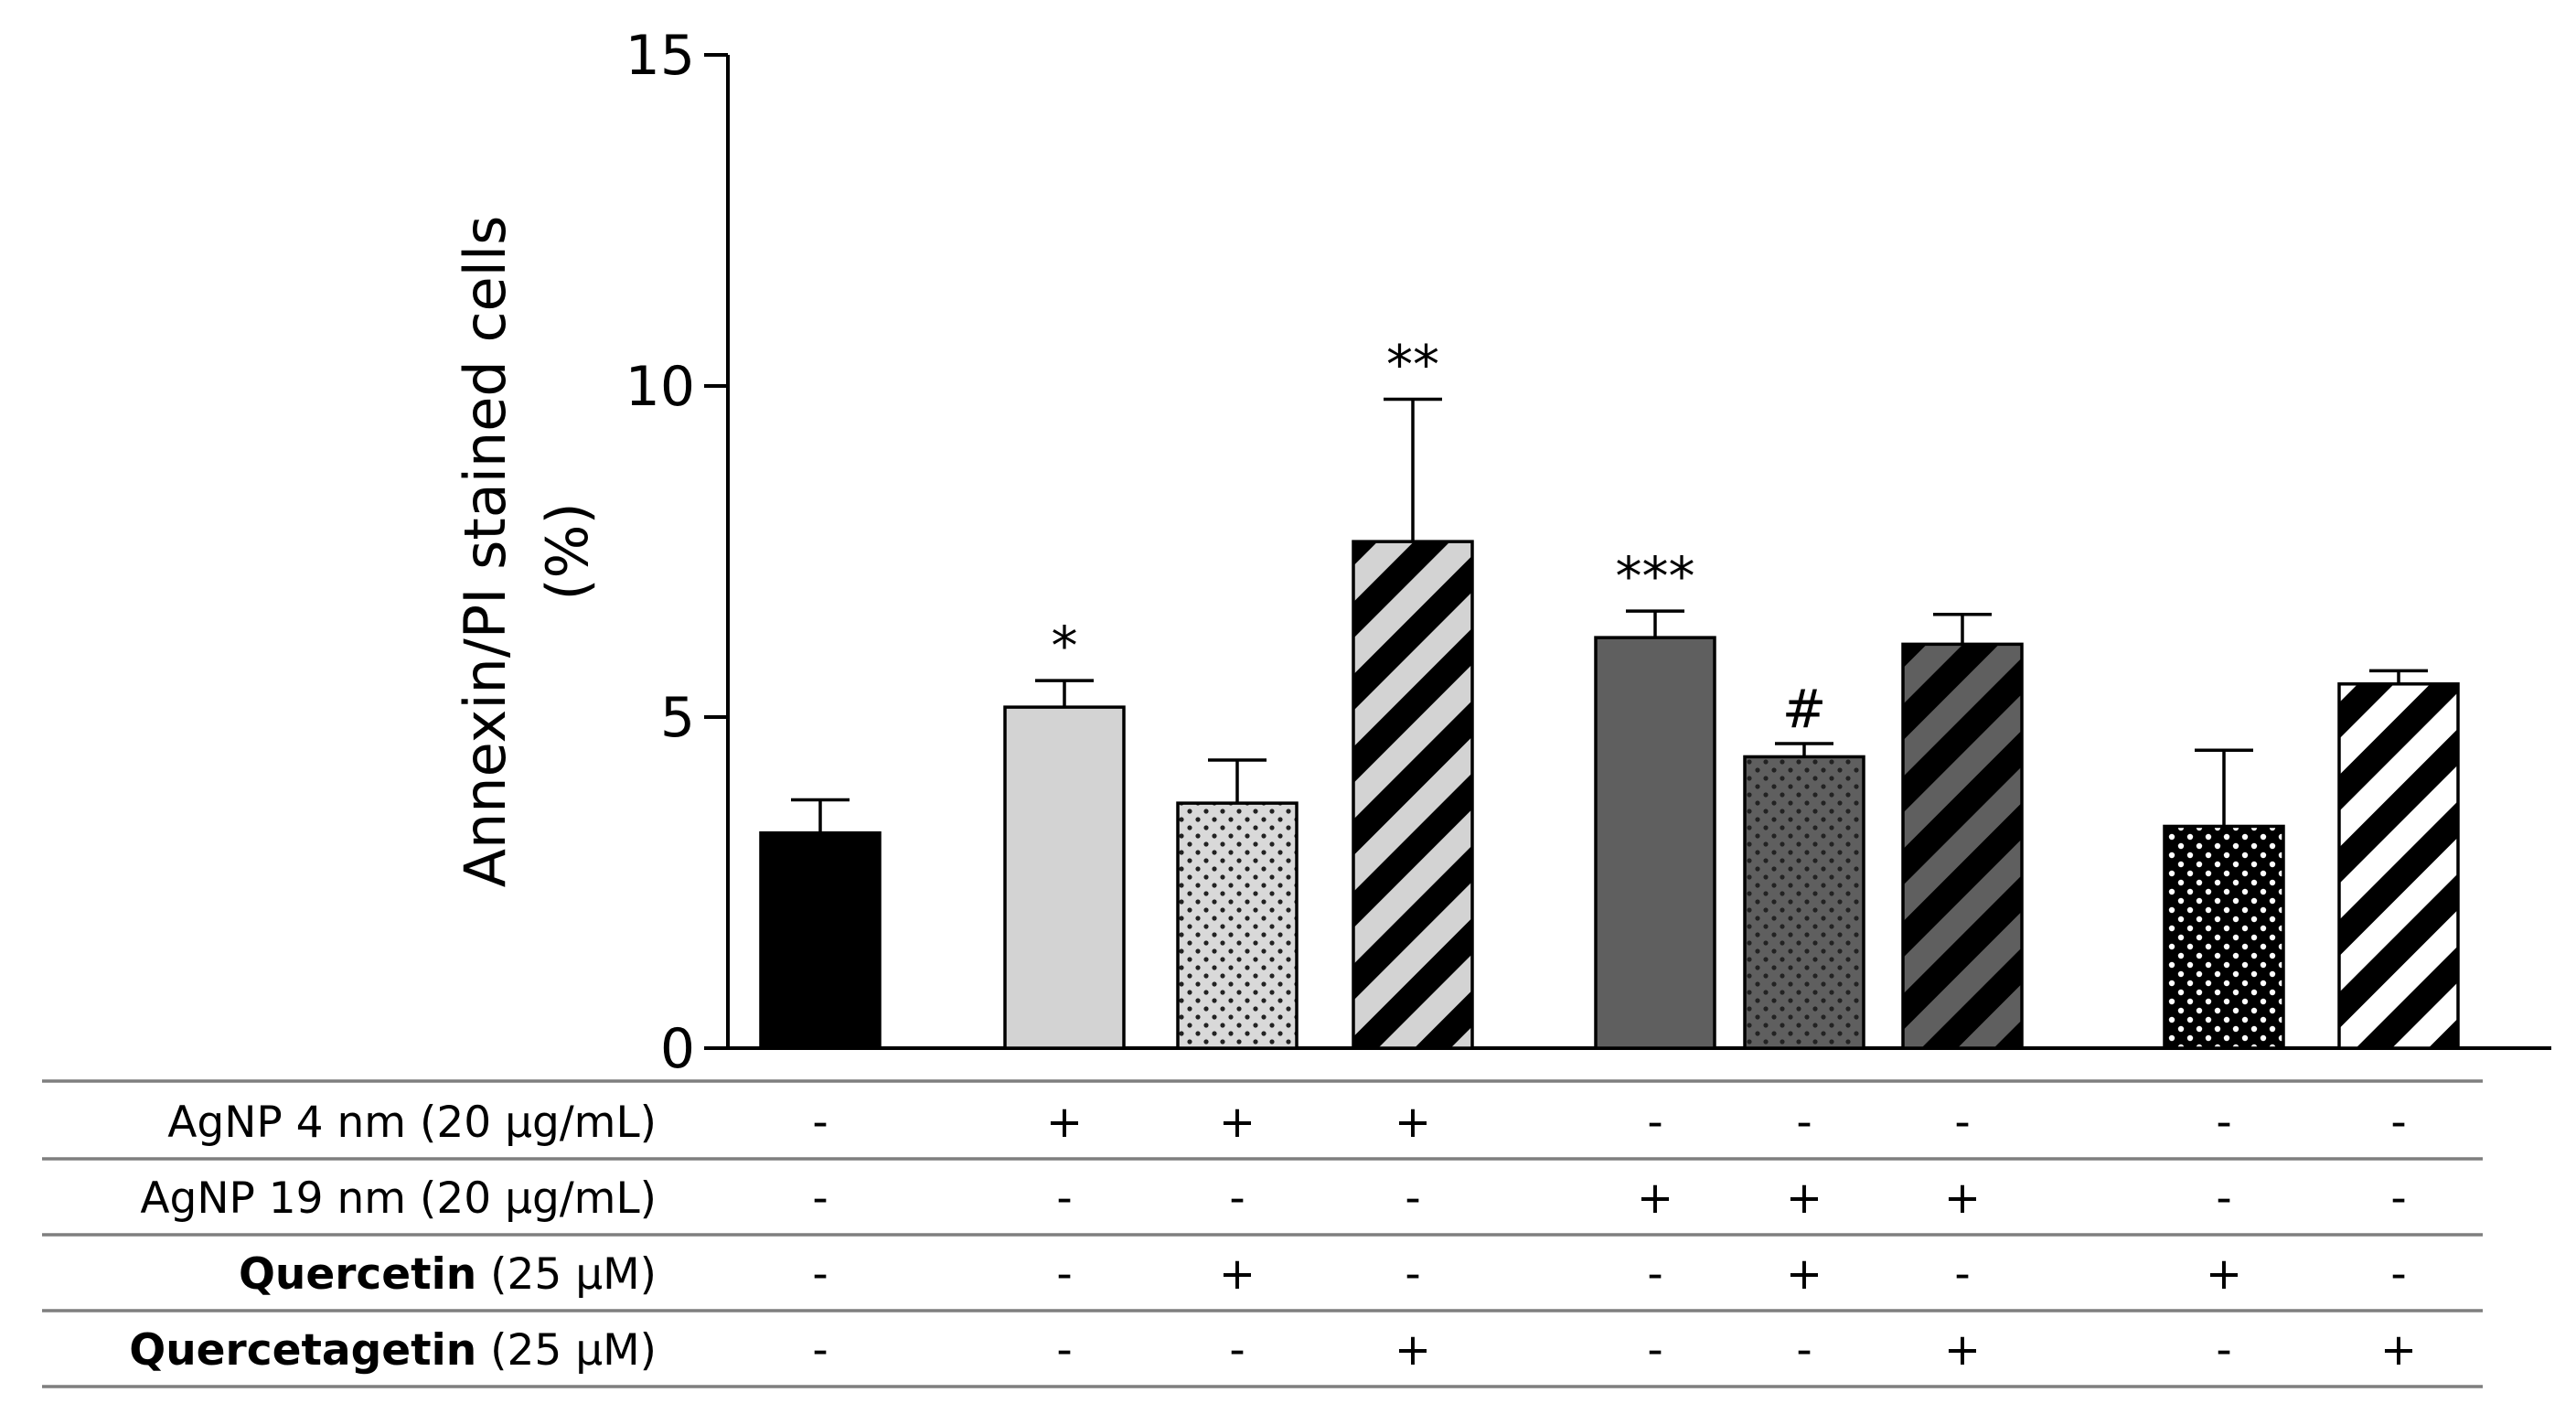  I want to click on condition-label-bold: Quercetagetin, so click(302, 1350).